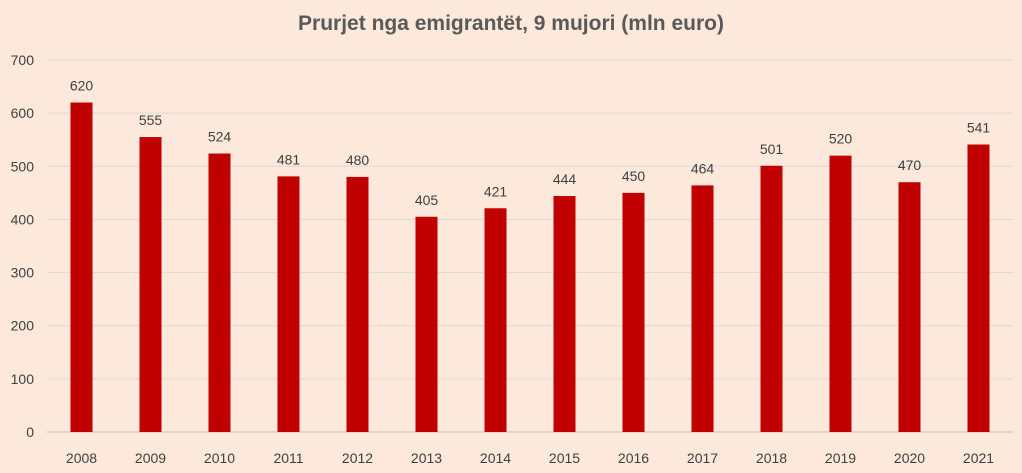 The height and width of the screenshot is (473, 1022). Describe the element at coordinates (150, 458) in the screenshot. I see `x-tick-label: 2009` at that location.